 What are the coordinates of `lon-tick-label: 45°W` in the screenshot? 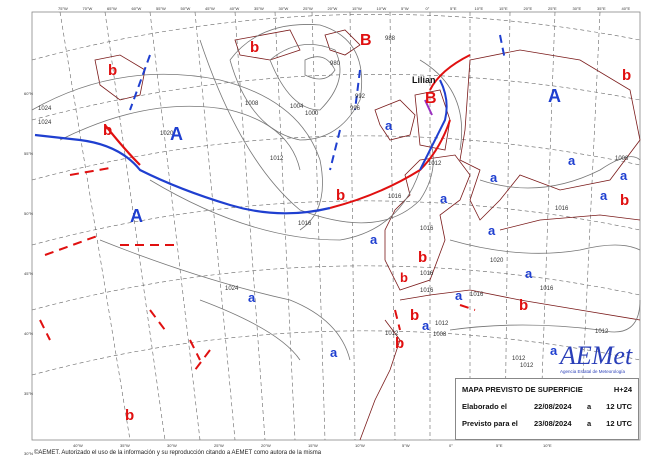 It's located at (210, 8).